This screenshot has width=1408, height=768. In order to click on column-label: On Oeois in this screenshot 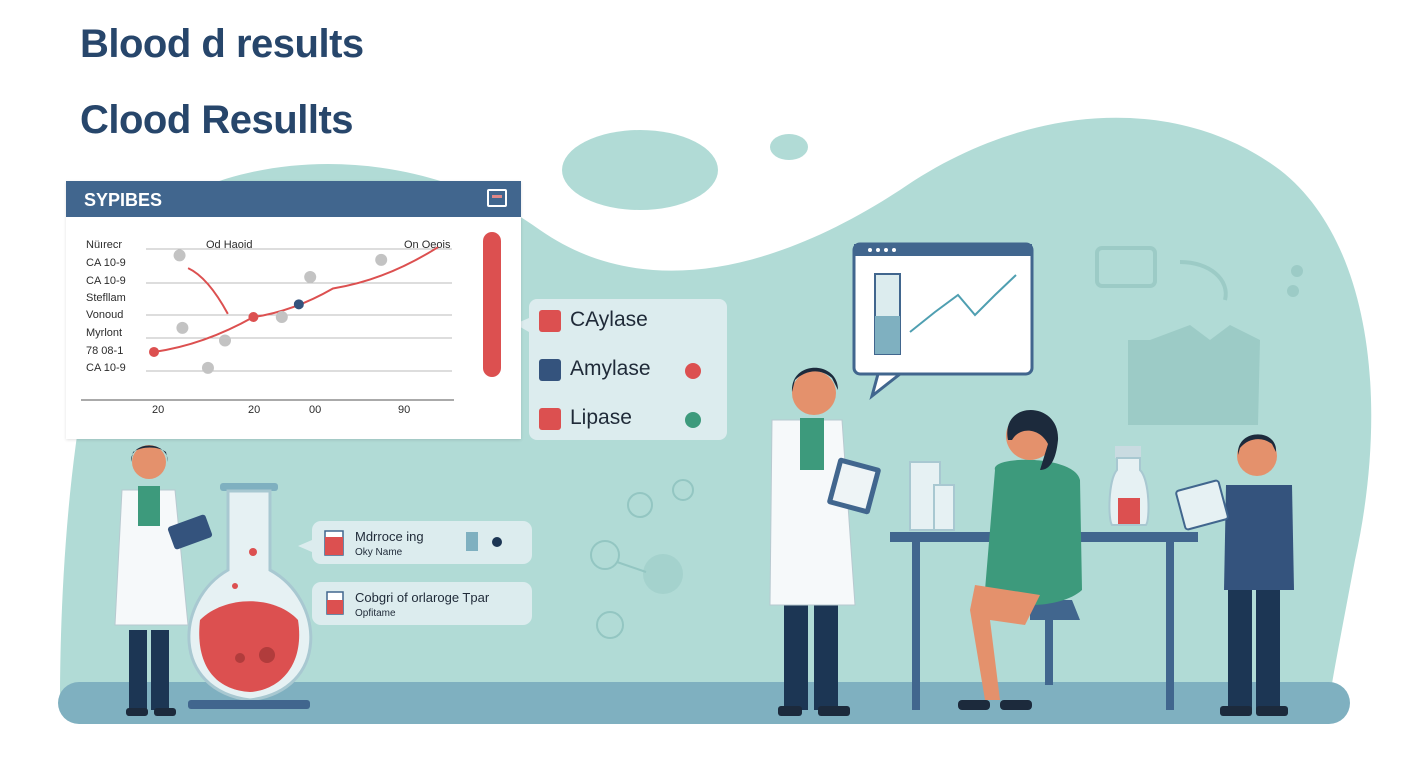, I will do `click(427, 245)`.